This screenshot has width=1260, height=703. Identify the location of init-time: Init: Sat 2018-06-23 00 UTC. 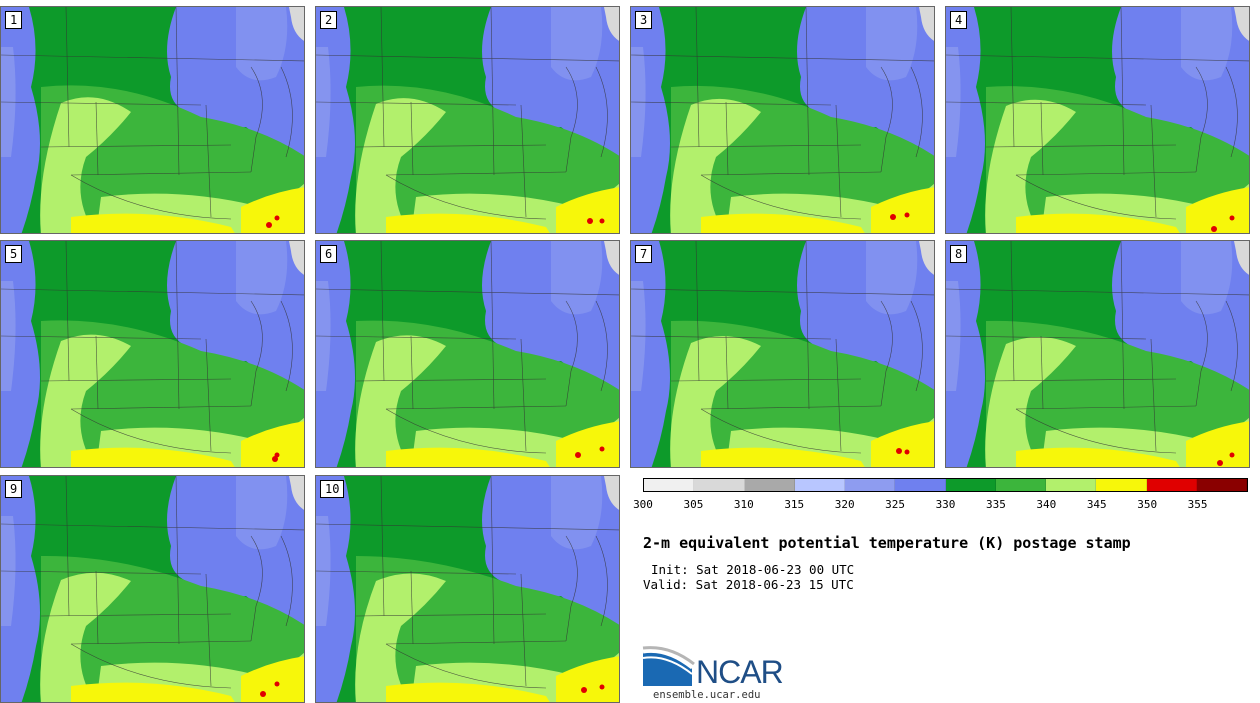
(753, 569).